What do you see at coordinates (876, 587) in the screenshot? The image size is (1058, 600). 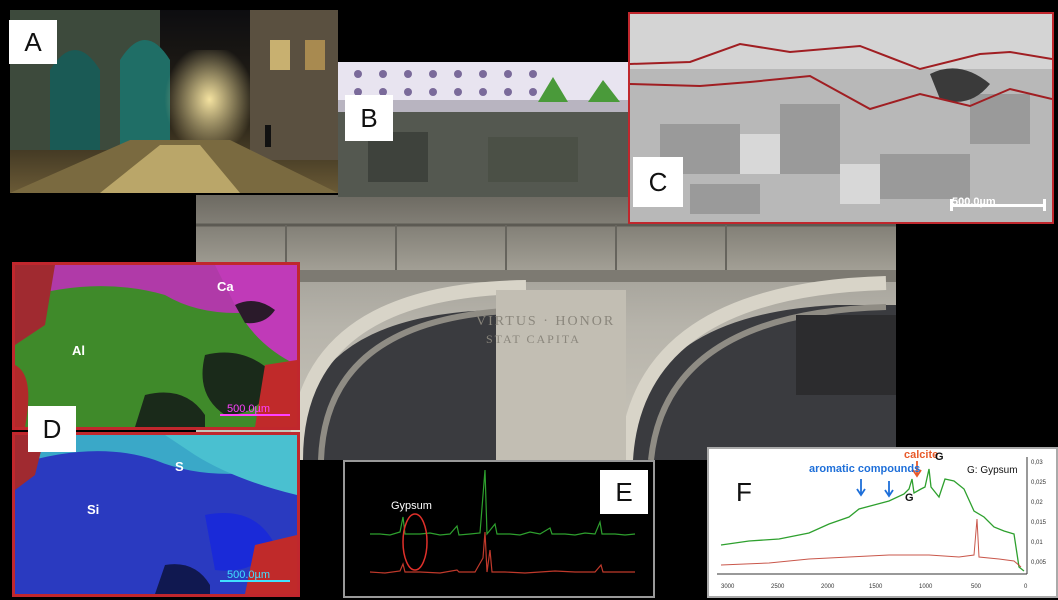 I see `svg-text: 1500` at bounding box center [876, 587].